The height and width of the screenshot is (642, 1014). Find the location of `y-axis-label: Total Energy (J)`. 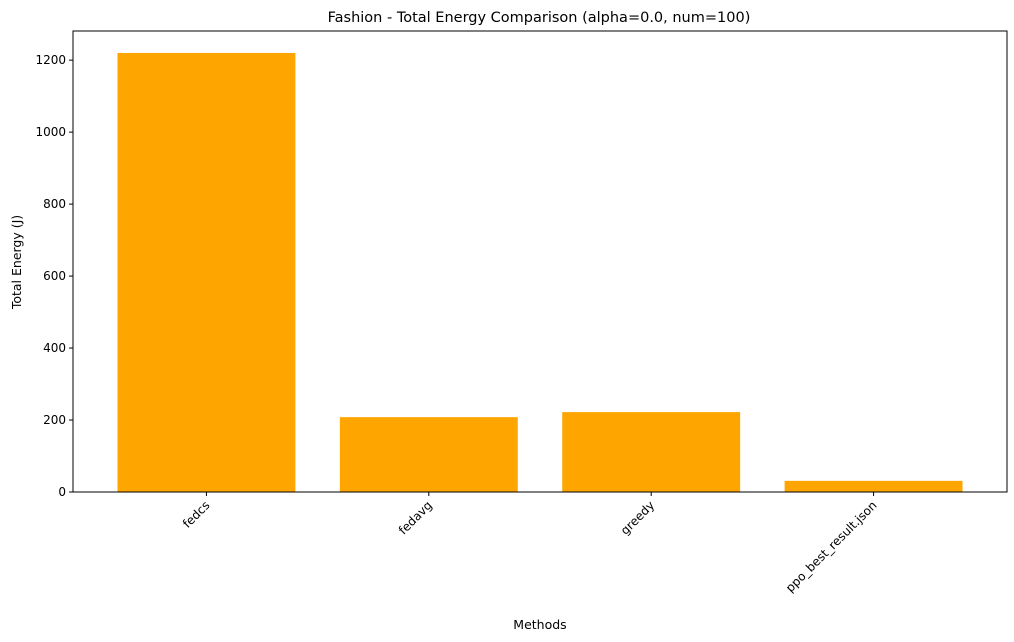

y-axis-label: Total Energy (J) is located at coordinates (16, 262).